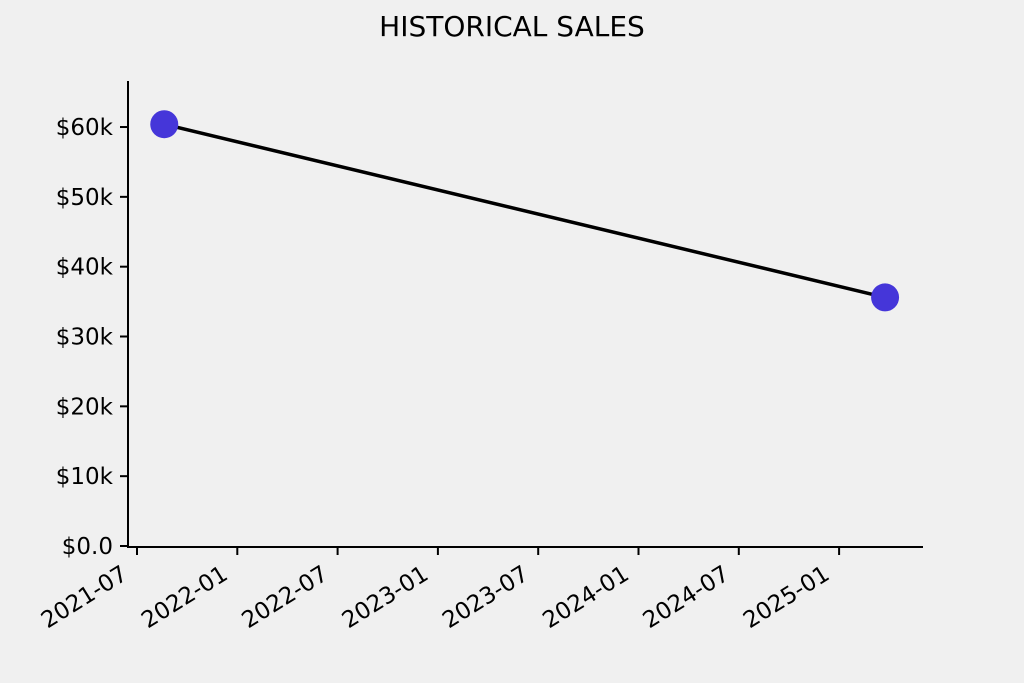 This screenshot has width=1024, height=683. I want to click on y-tick-label: $10k, so click(85, 477).